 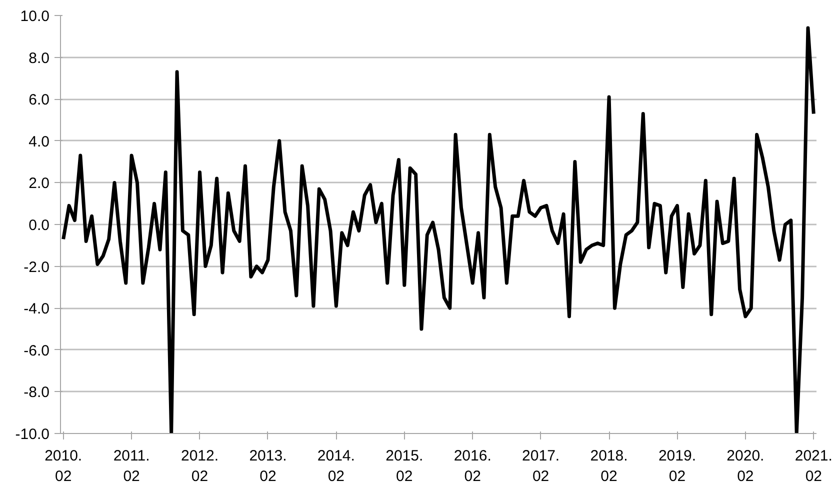 I want to click on x-tick-label: 2011. 02, so click(x=131, y=466).